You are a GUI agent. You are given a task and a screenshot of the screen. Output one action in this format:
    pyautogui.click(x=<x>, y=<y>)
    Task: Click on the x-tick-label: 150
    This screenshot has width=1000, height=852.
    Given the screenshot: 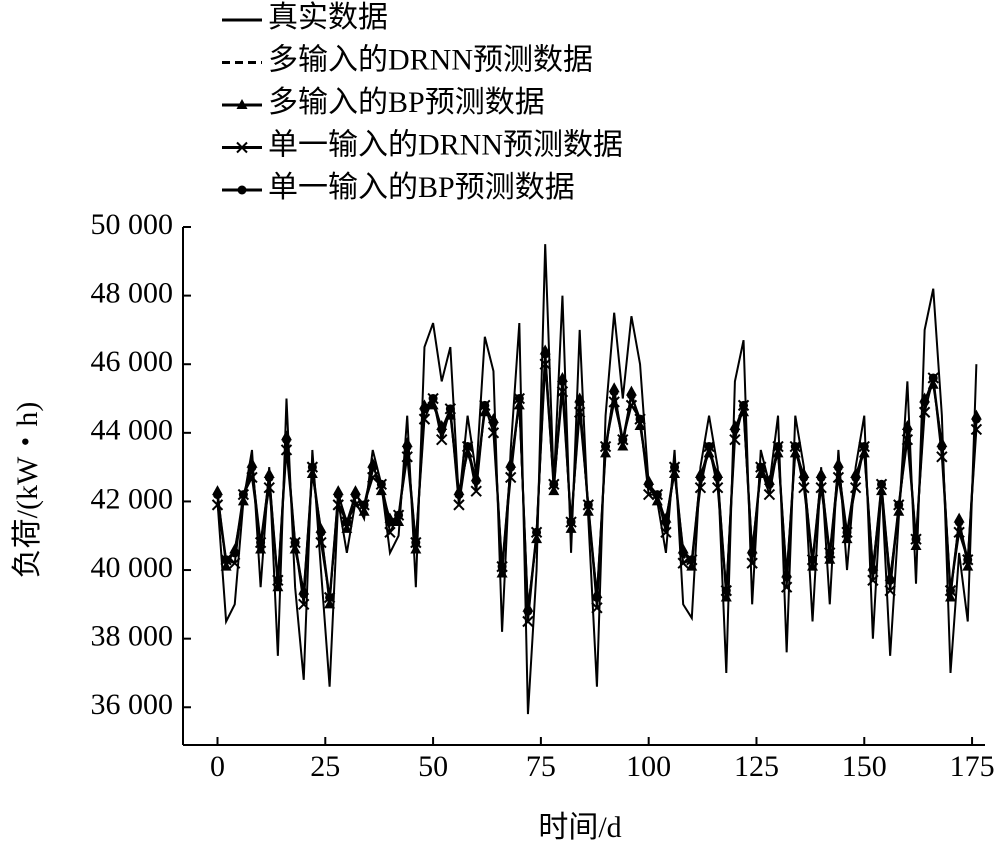 What is the action you would take?
    pyautogui.click(x=864, y=766)
    